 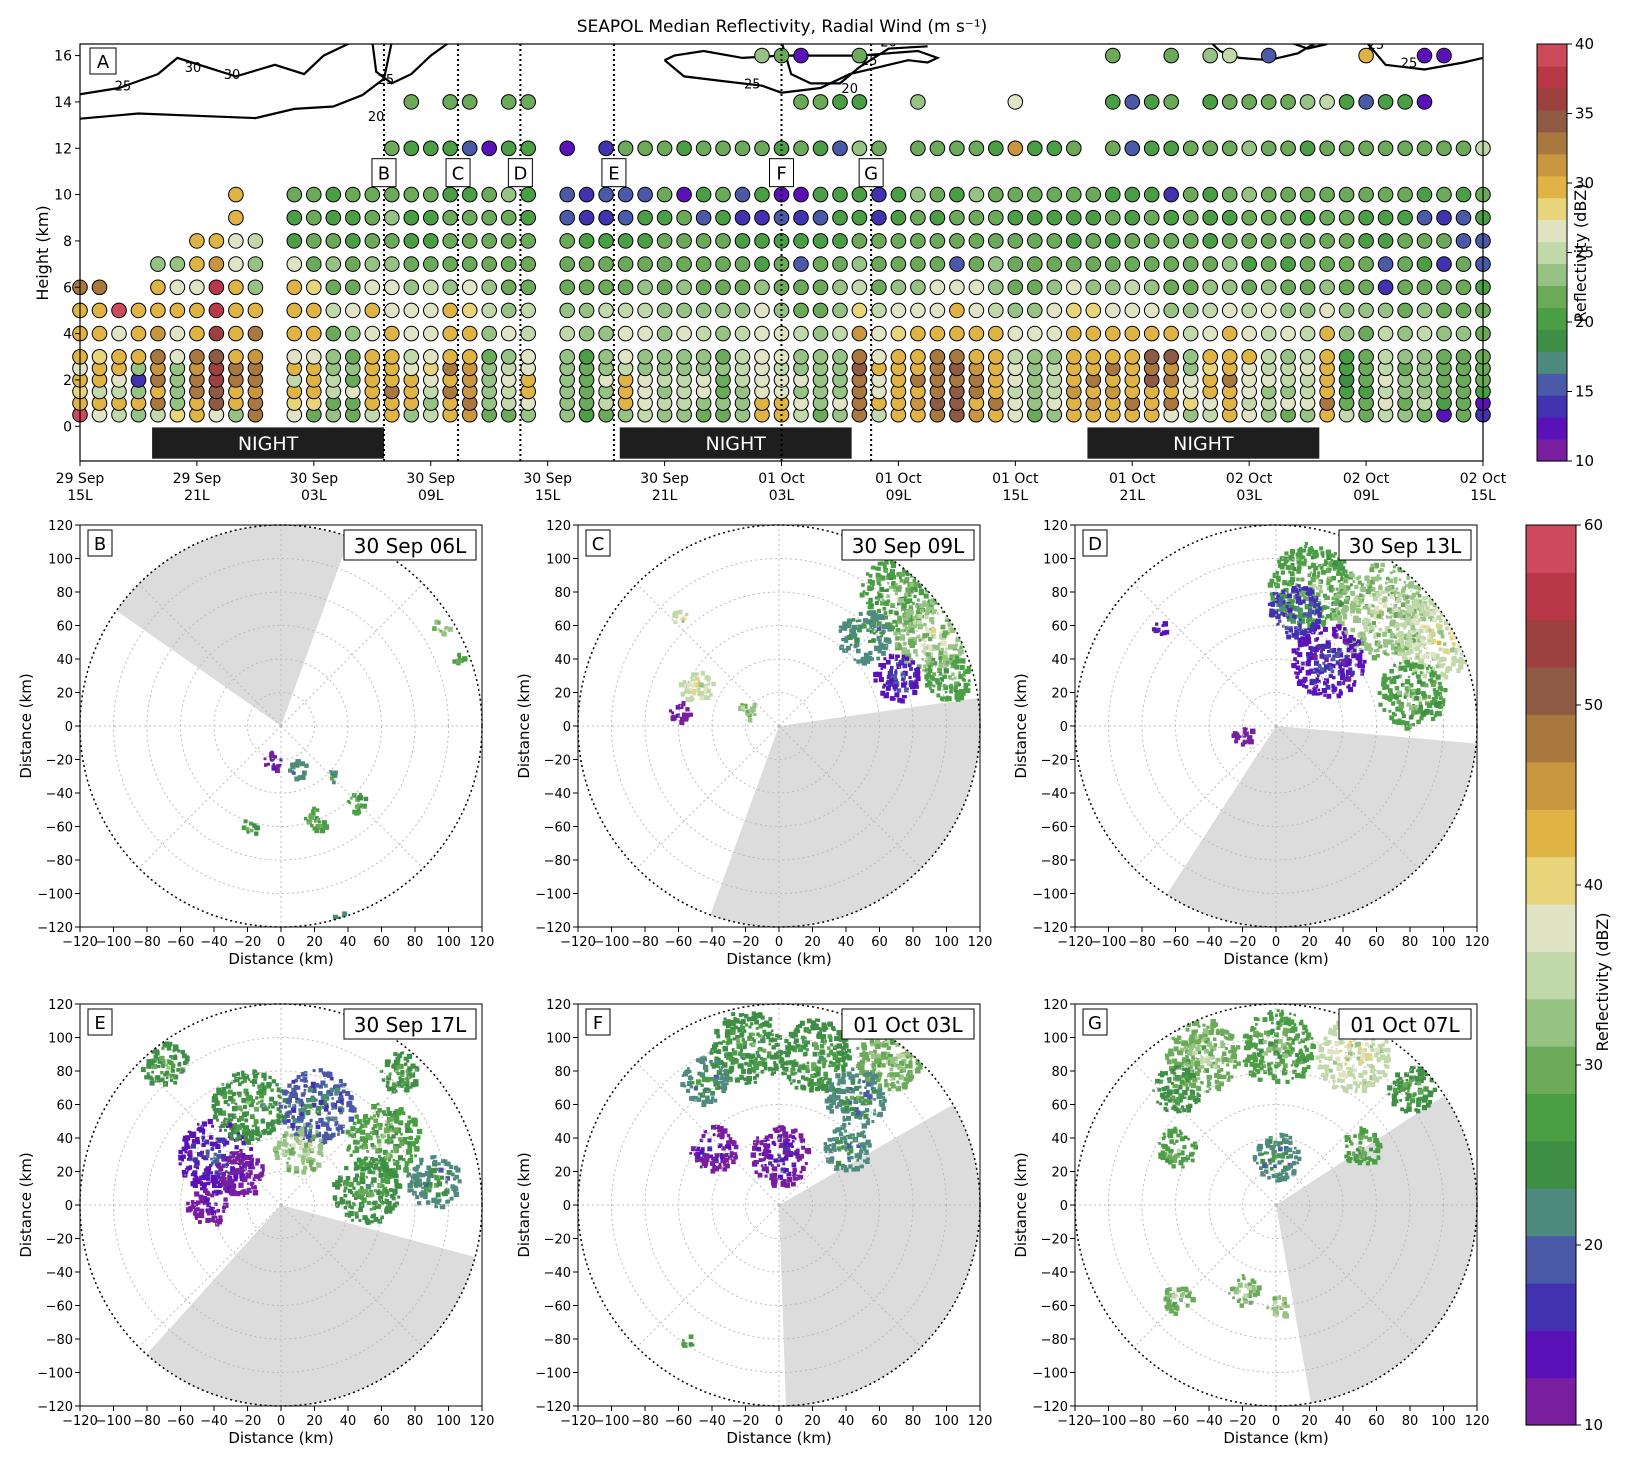 I want to click on radar-x-tick-label: −40, so click(x=1208, y=942).